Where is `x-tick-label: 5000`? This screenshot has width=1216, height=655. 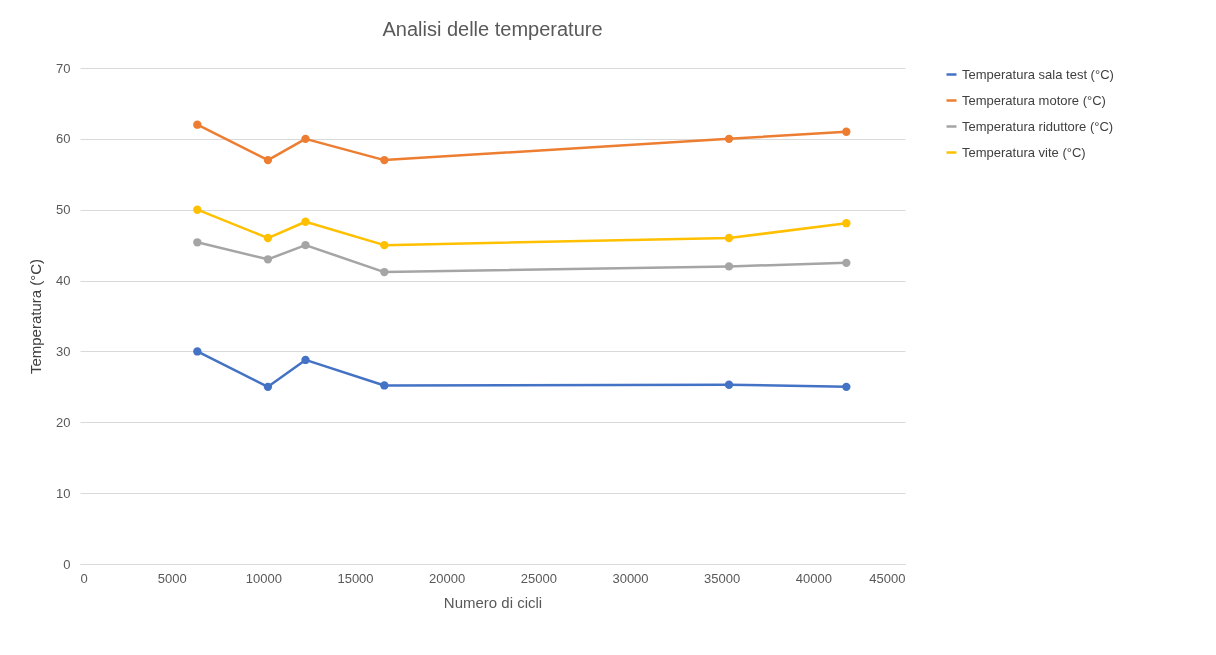
x-tick-label: 5000 is located at coordinates (172, 578).